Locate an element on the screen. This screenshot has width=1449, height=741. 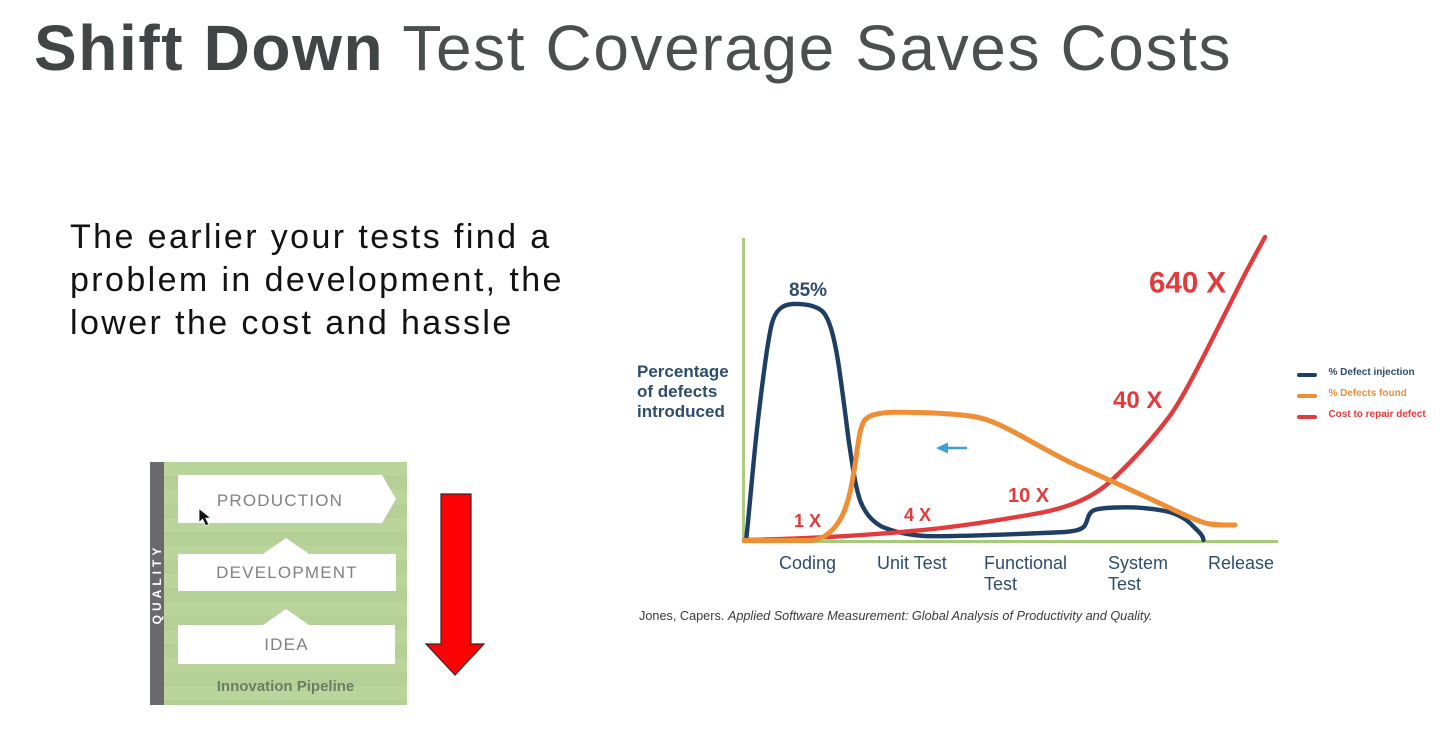
svg-text: 4 X is located at coordinates (917, 515).